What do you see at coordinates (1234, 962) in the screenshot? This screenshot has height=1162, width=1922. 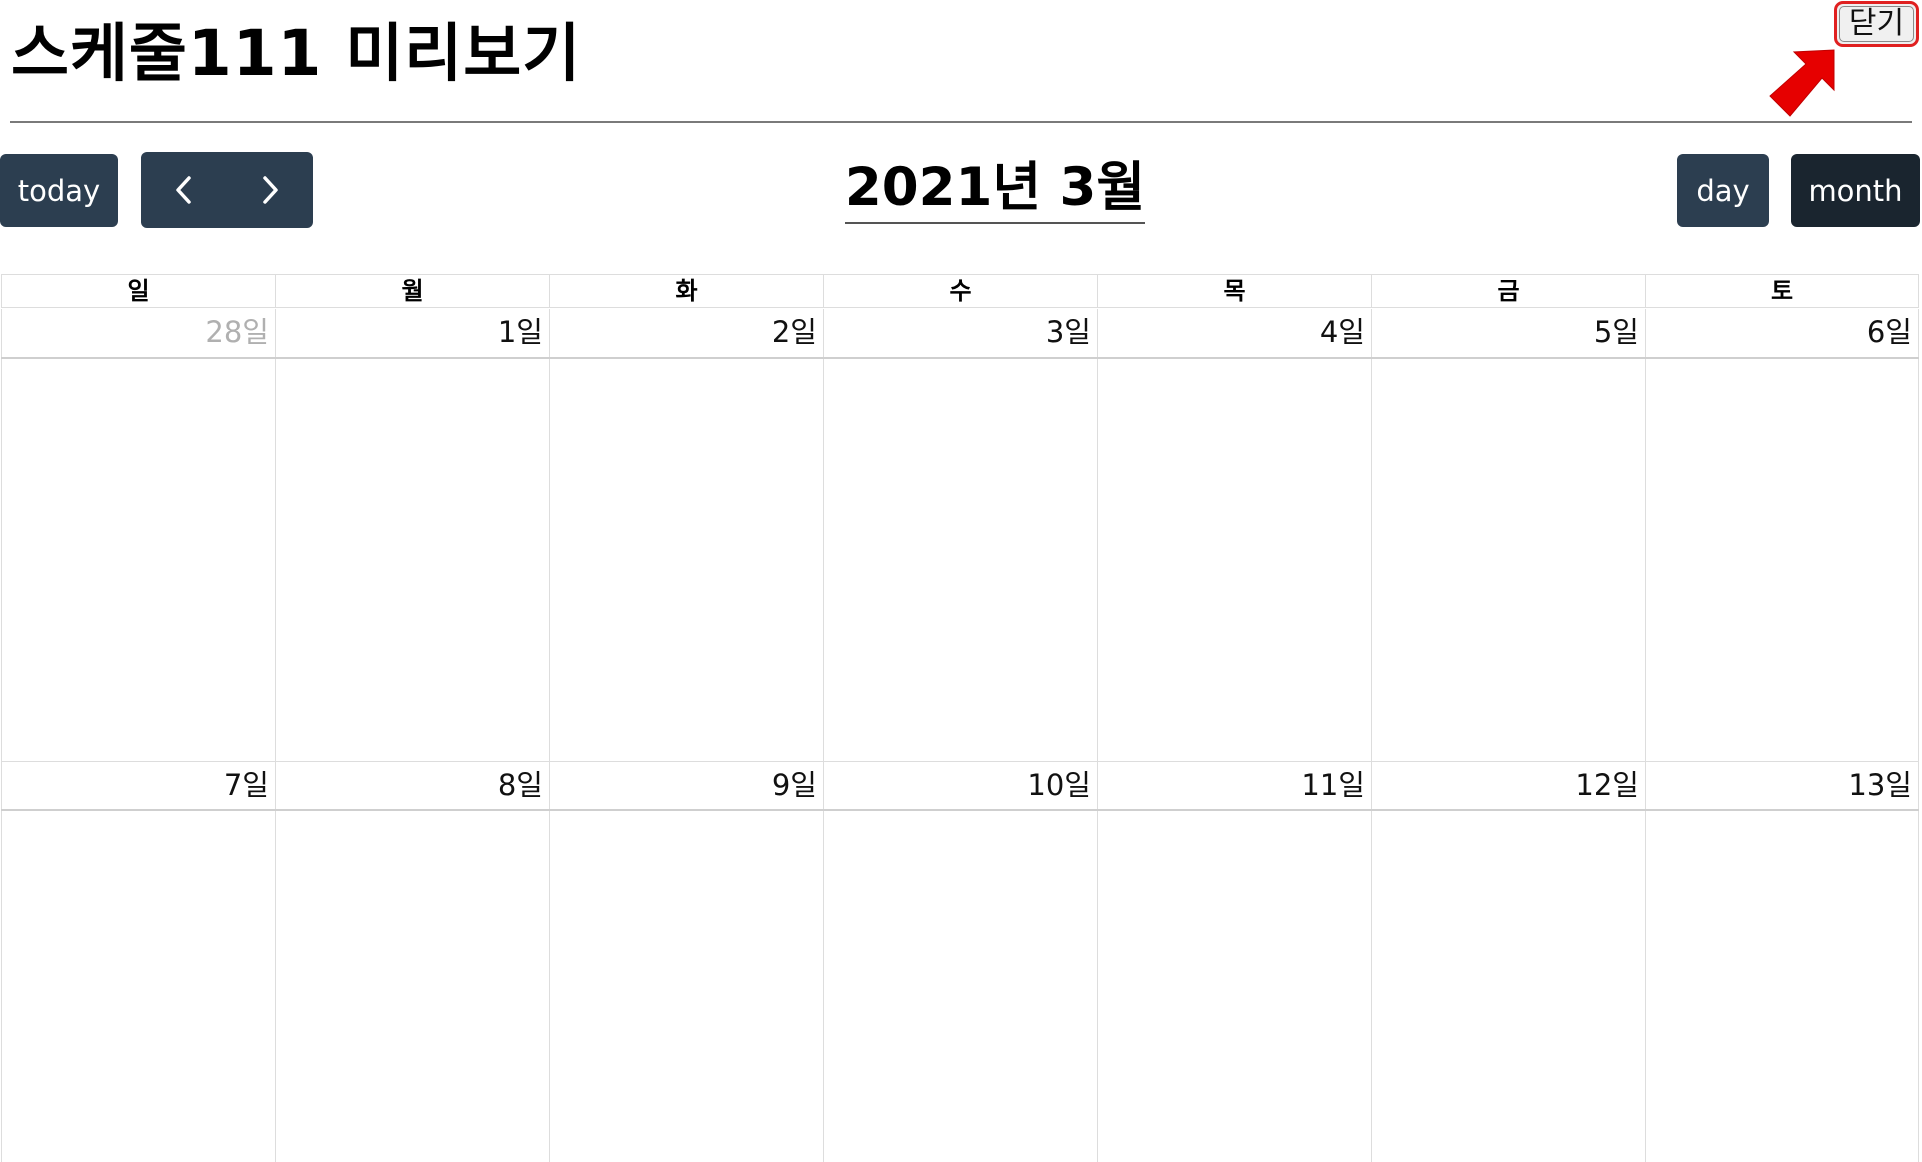 I see `day-cell: 11일` at bounding box center [1234, 962].